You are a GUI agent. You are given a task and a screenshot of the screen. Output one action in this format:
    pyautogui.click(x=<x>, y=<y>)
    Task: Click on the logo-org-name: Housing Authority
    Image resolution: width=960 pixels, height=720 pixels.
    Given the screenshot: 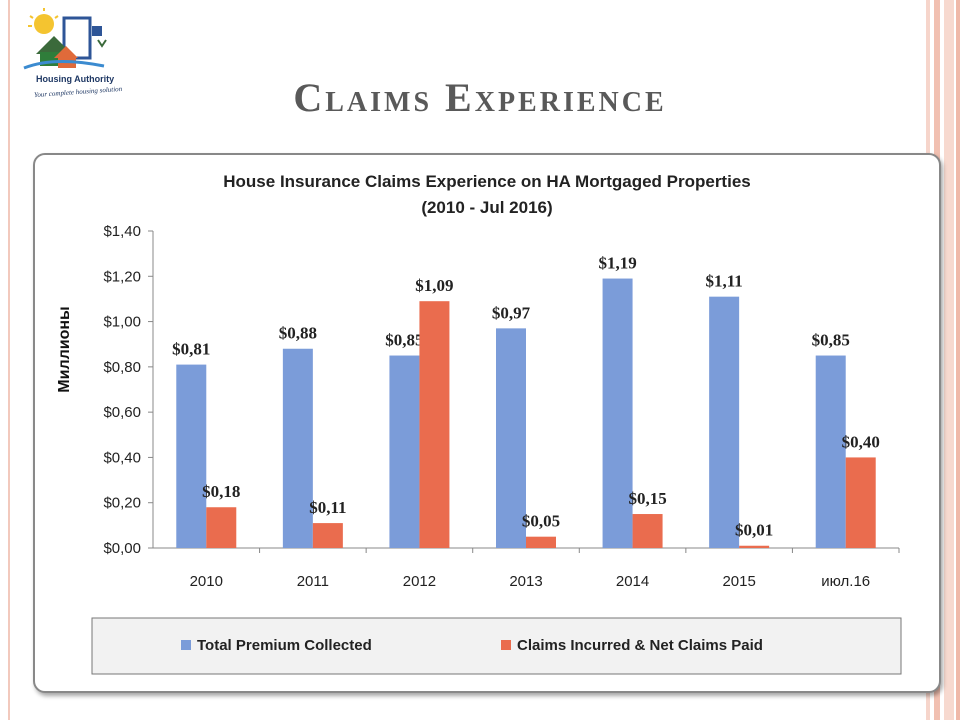 What is the action you would take?
    pyautogui.click(x=75, y=79)
    